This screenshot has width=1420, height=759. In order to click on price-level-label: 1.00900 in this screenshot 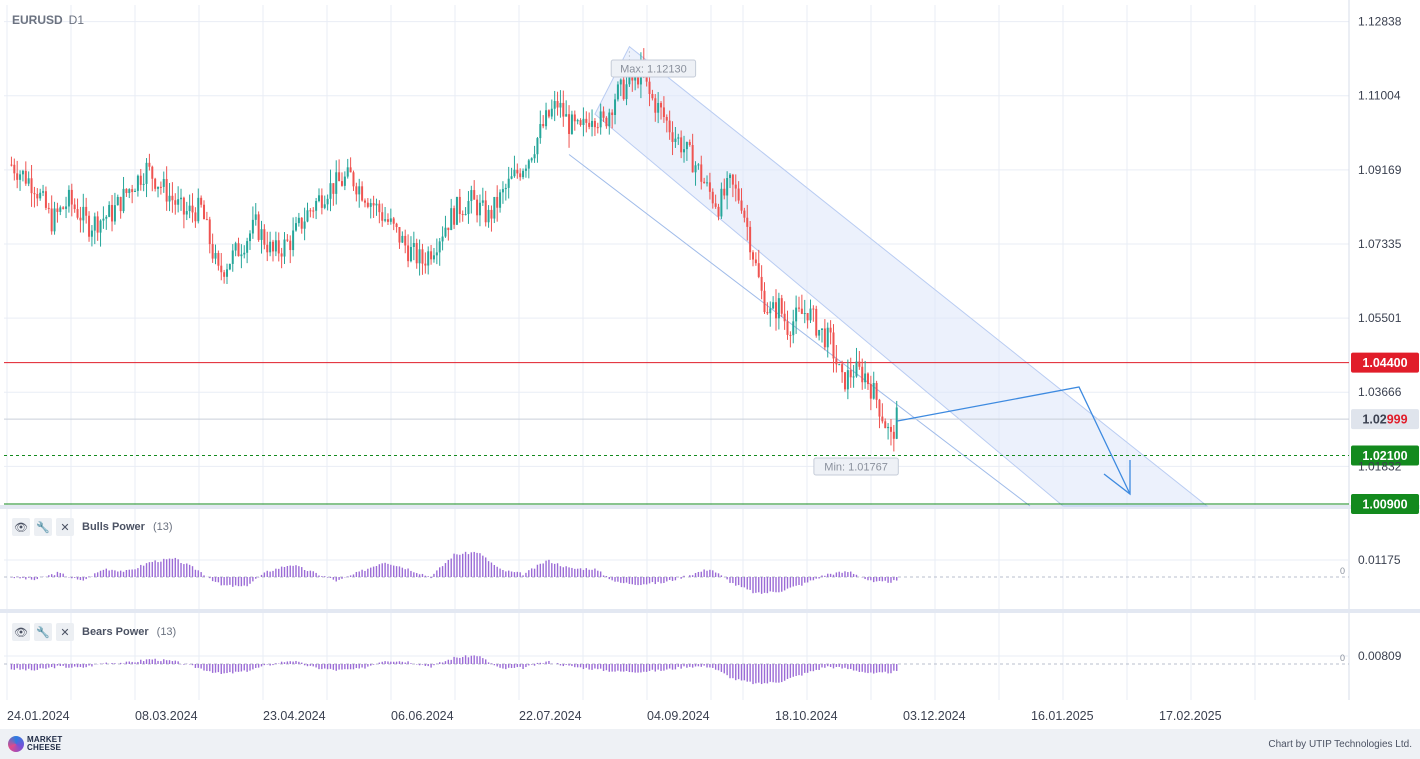, I will do `click(1385, 503)`.